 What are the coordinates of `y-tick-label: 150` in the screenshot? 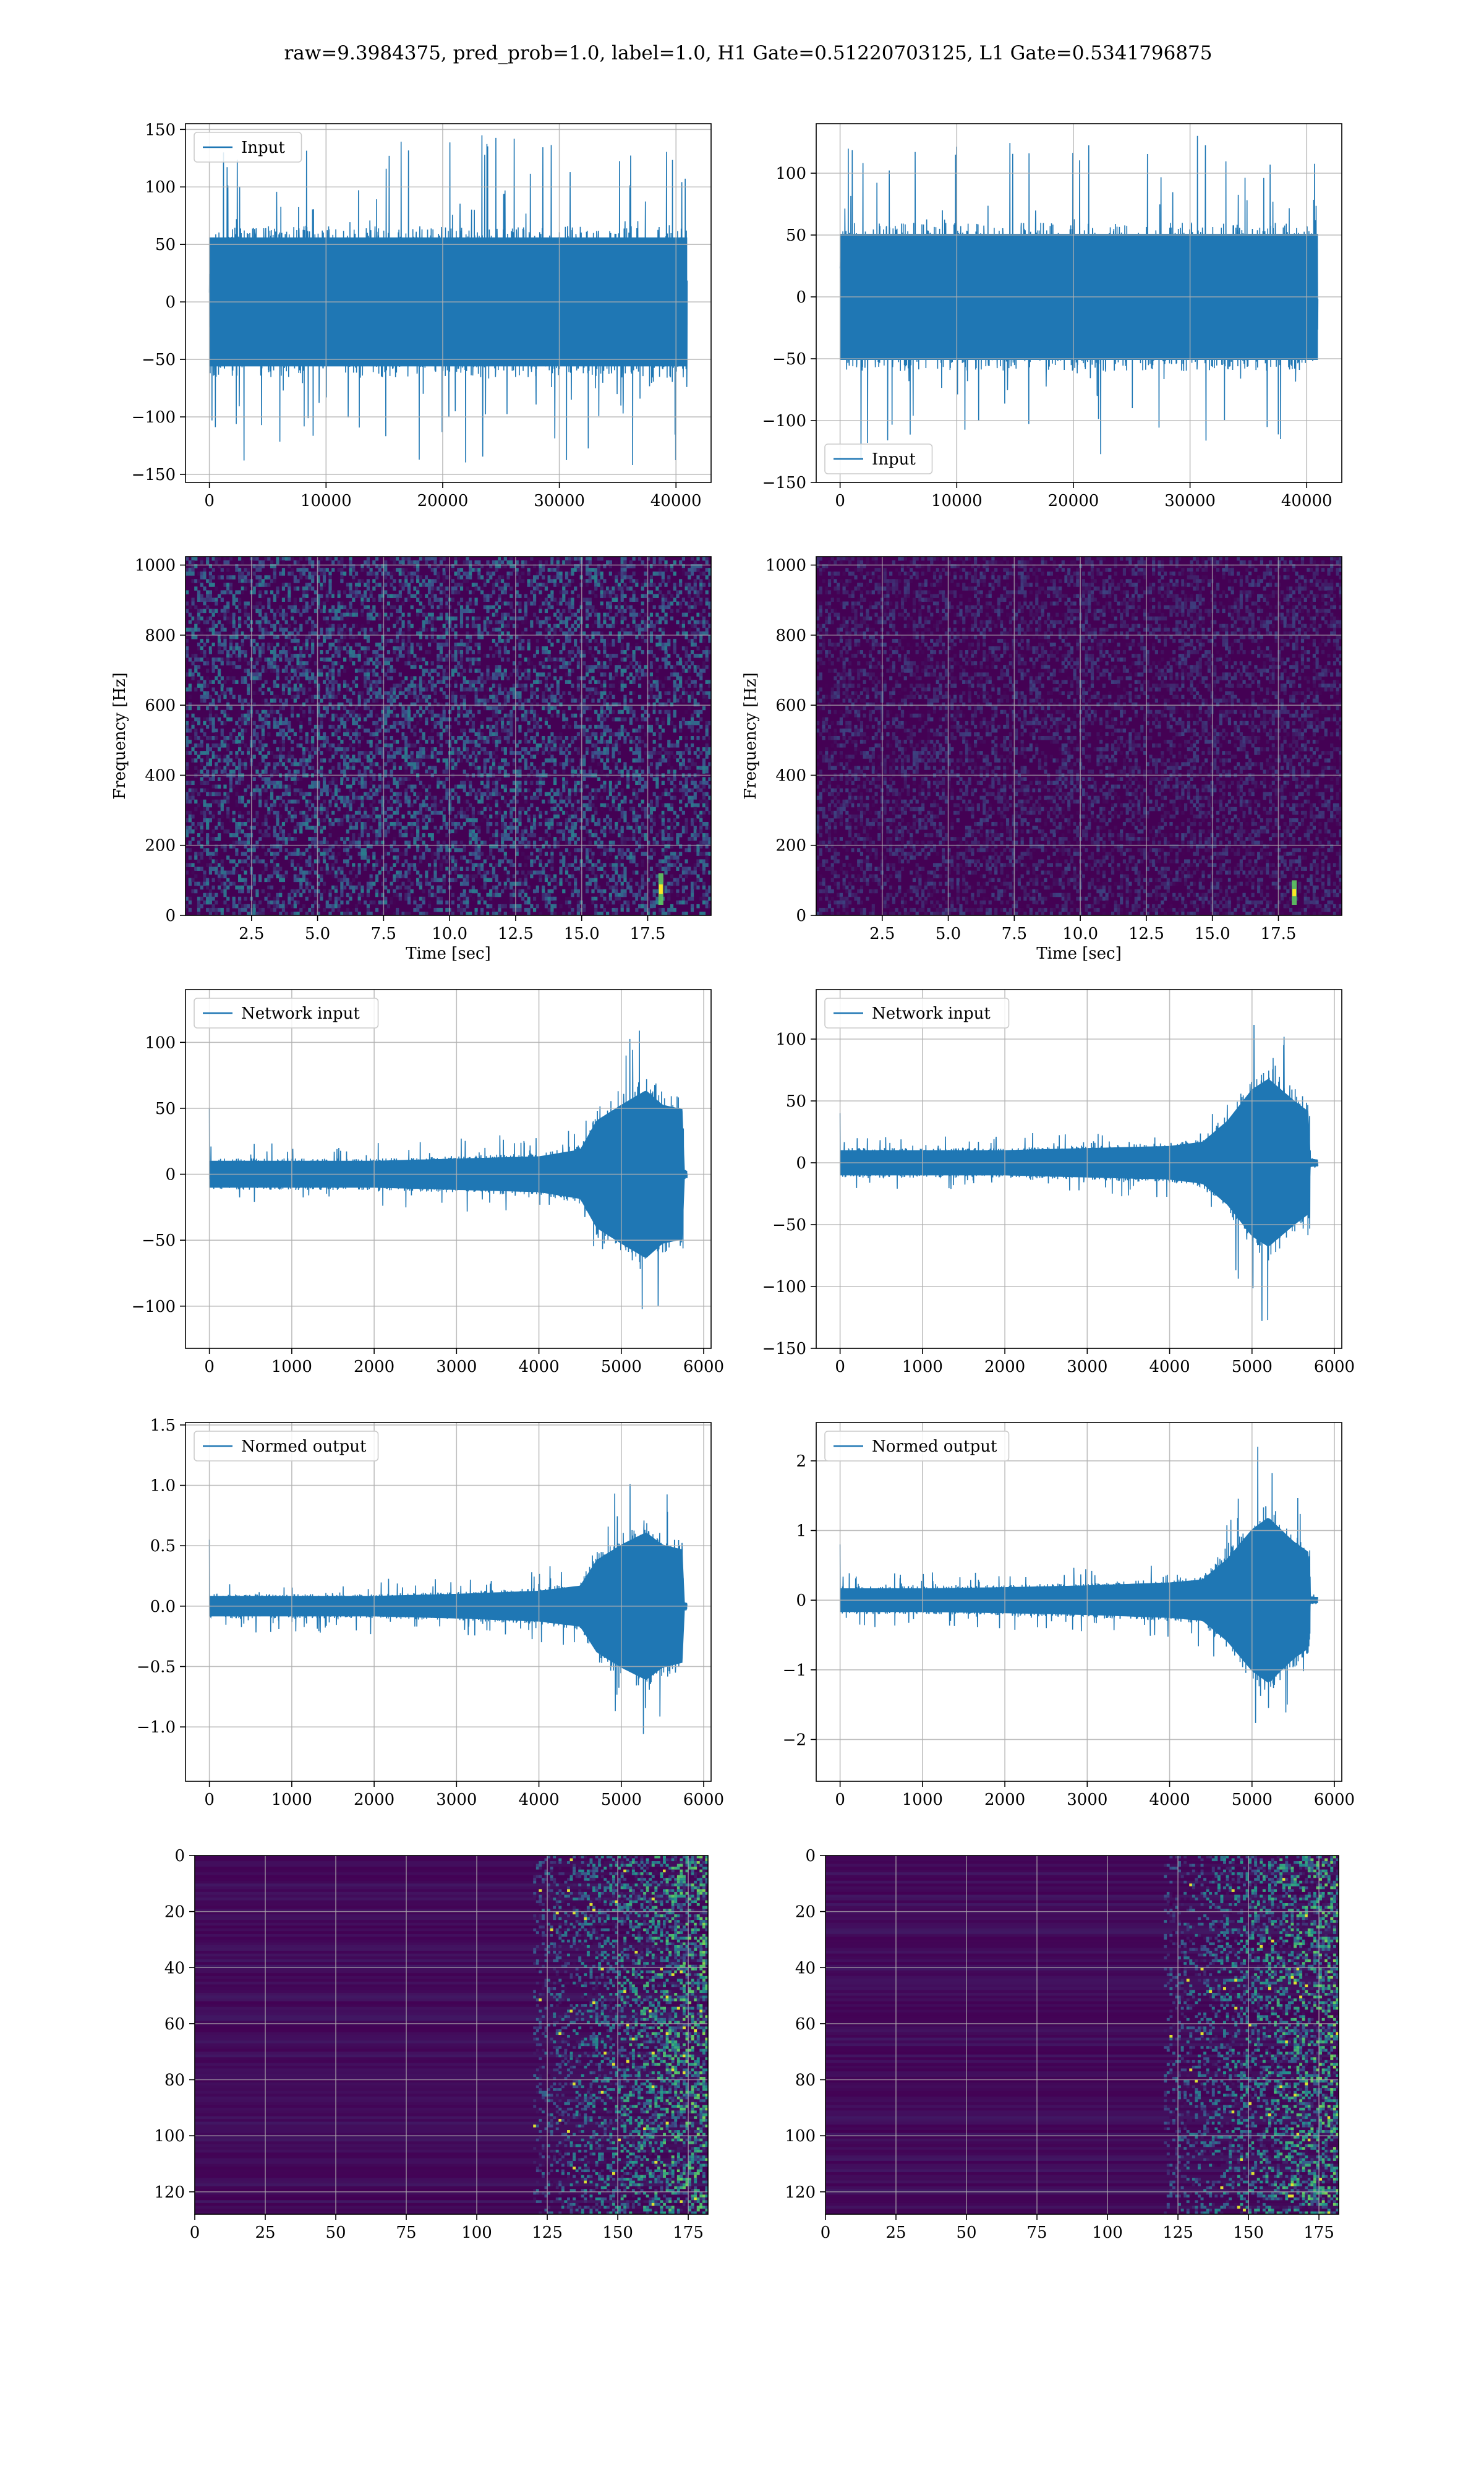 It's located at (160, 130).